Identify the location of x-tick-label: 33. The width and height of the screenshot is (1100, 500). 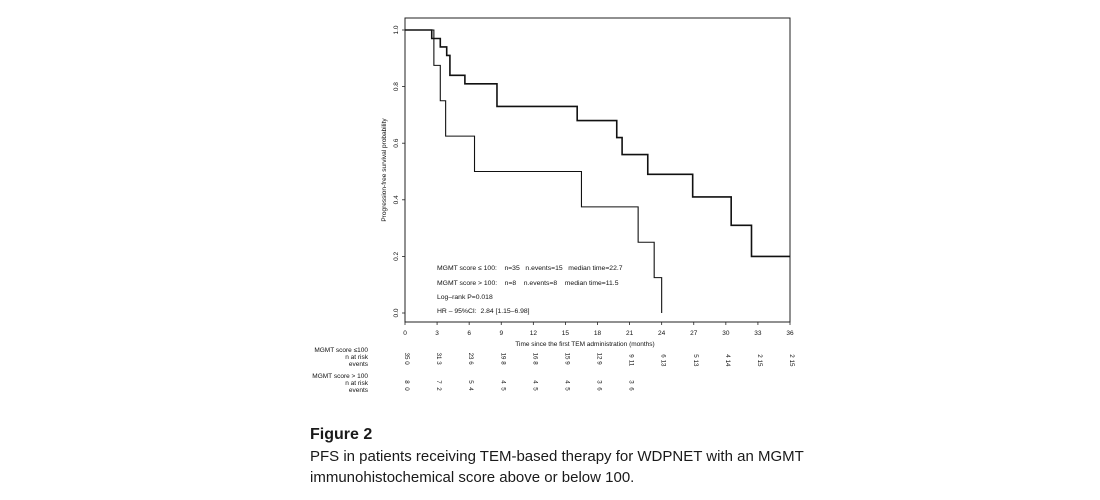
(758, 333).